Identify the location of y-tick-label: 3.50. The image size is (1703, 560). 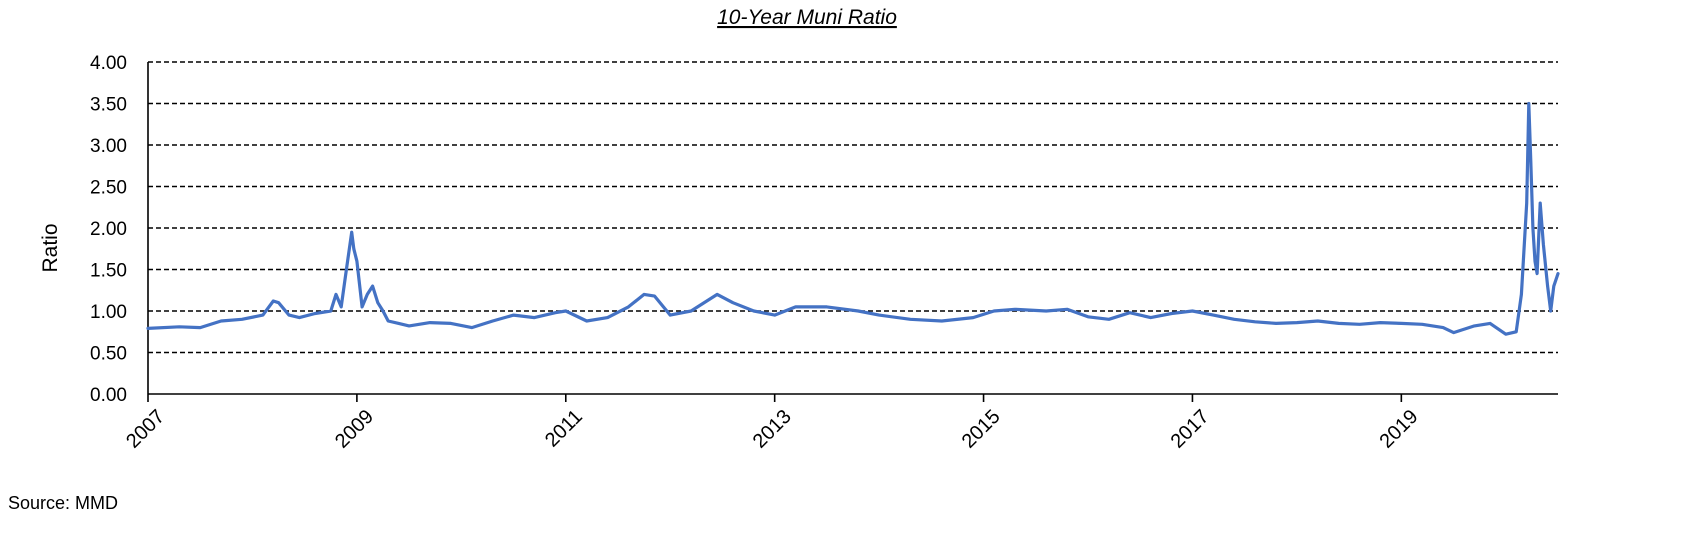
(108, 105).